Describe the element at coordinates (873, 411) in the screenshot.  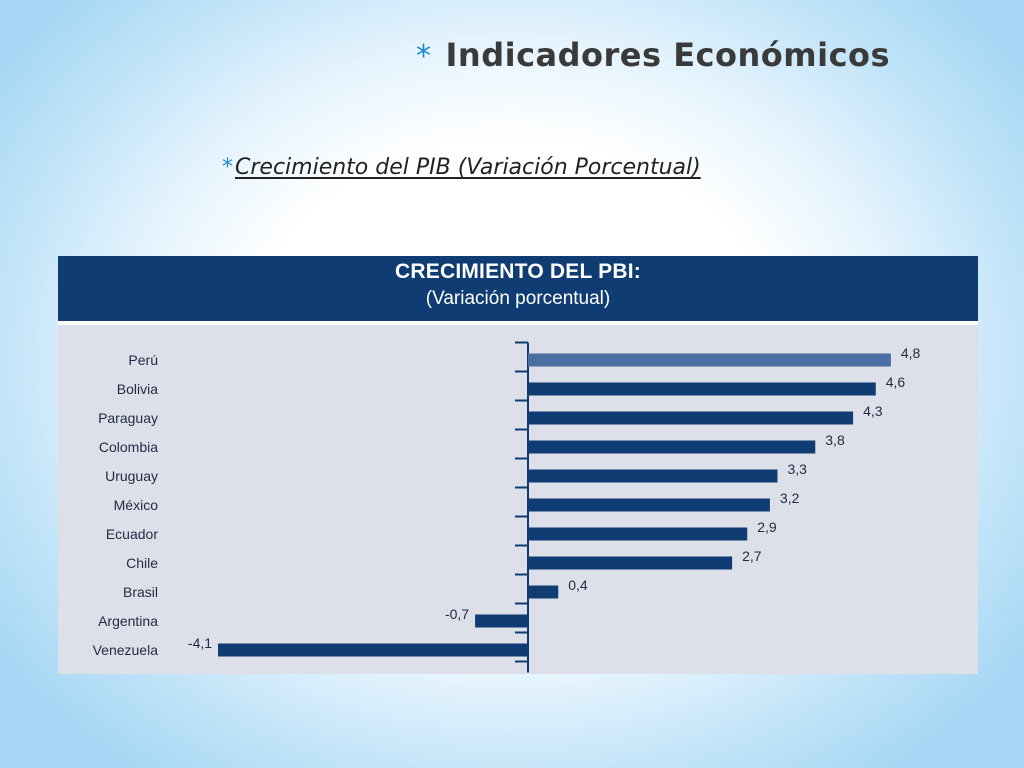
I see `data-label: 4,3` at that location.